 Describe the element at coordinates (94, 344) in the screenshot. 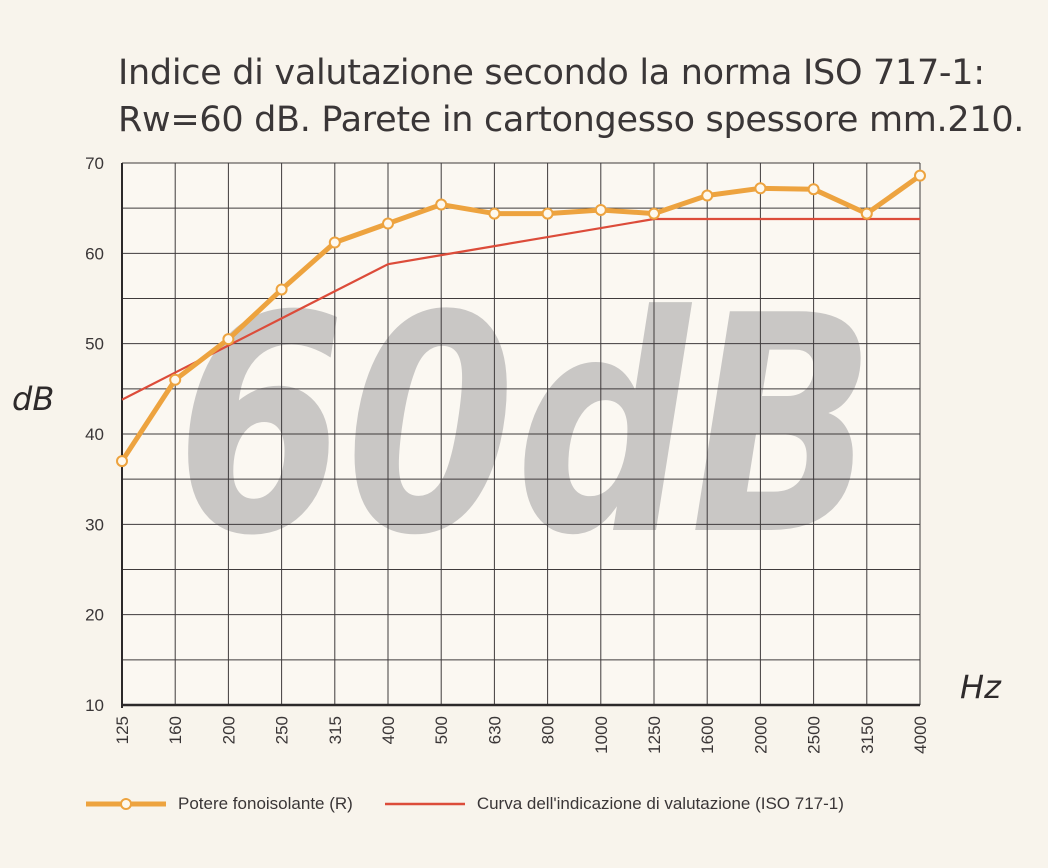

I see `y-tick-label: 50` at that location.